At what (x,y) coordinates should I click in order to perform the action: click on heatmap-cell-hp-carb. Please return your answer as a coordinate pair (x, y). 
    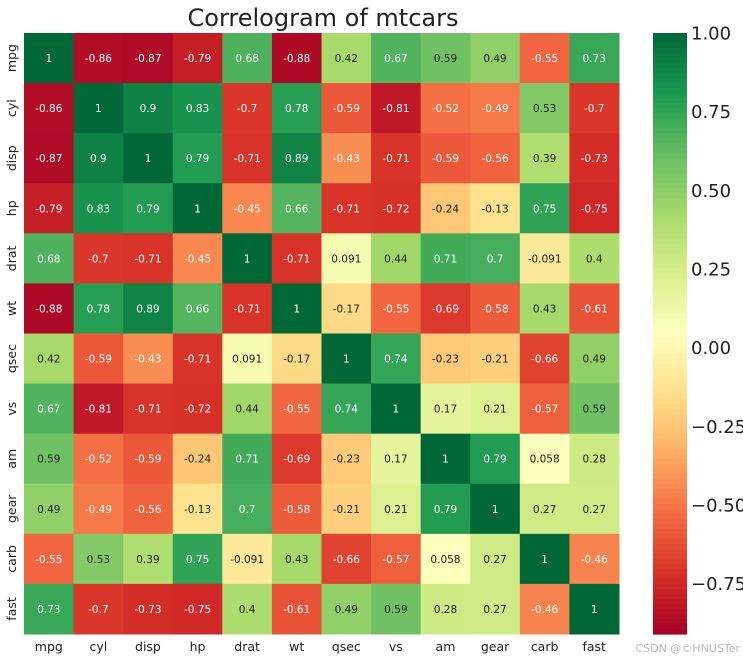
    Looking at the image, I should click on (544, 208).